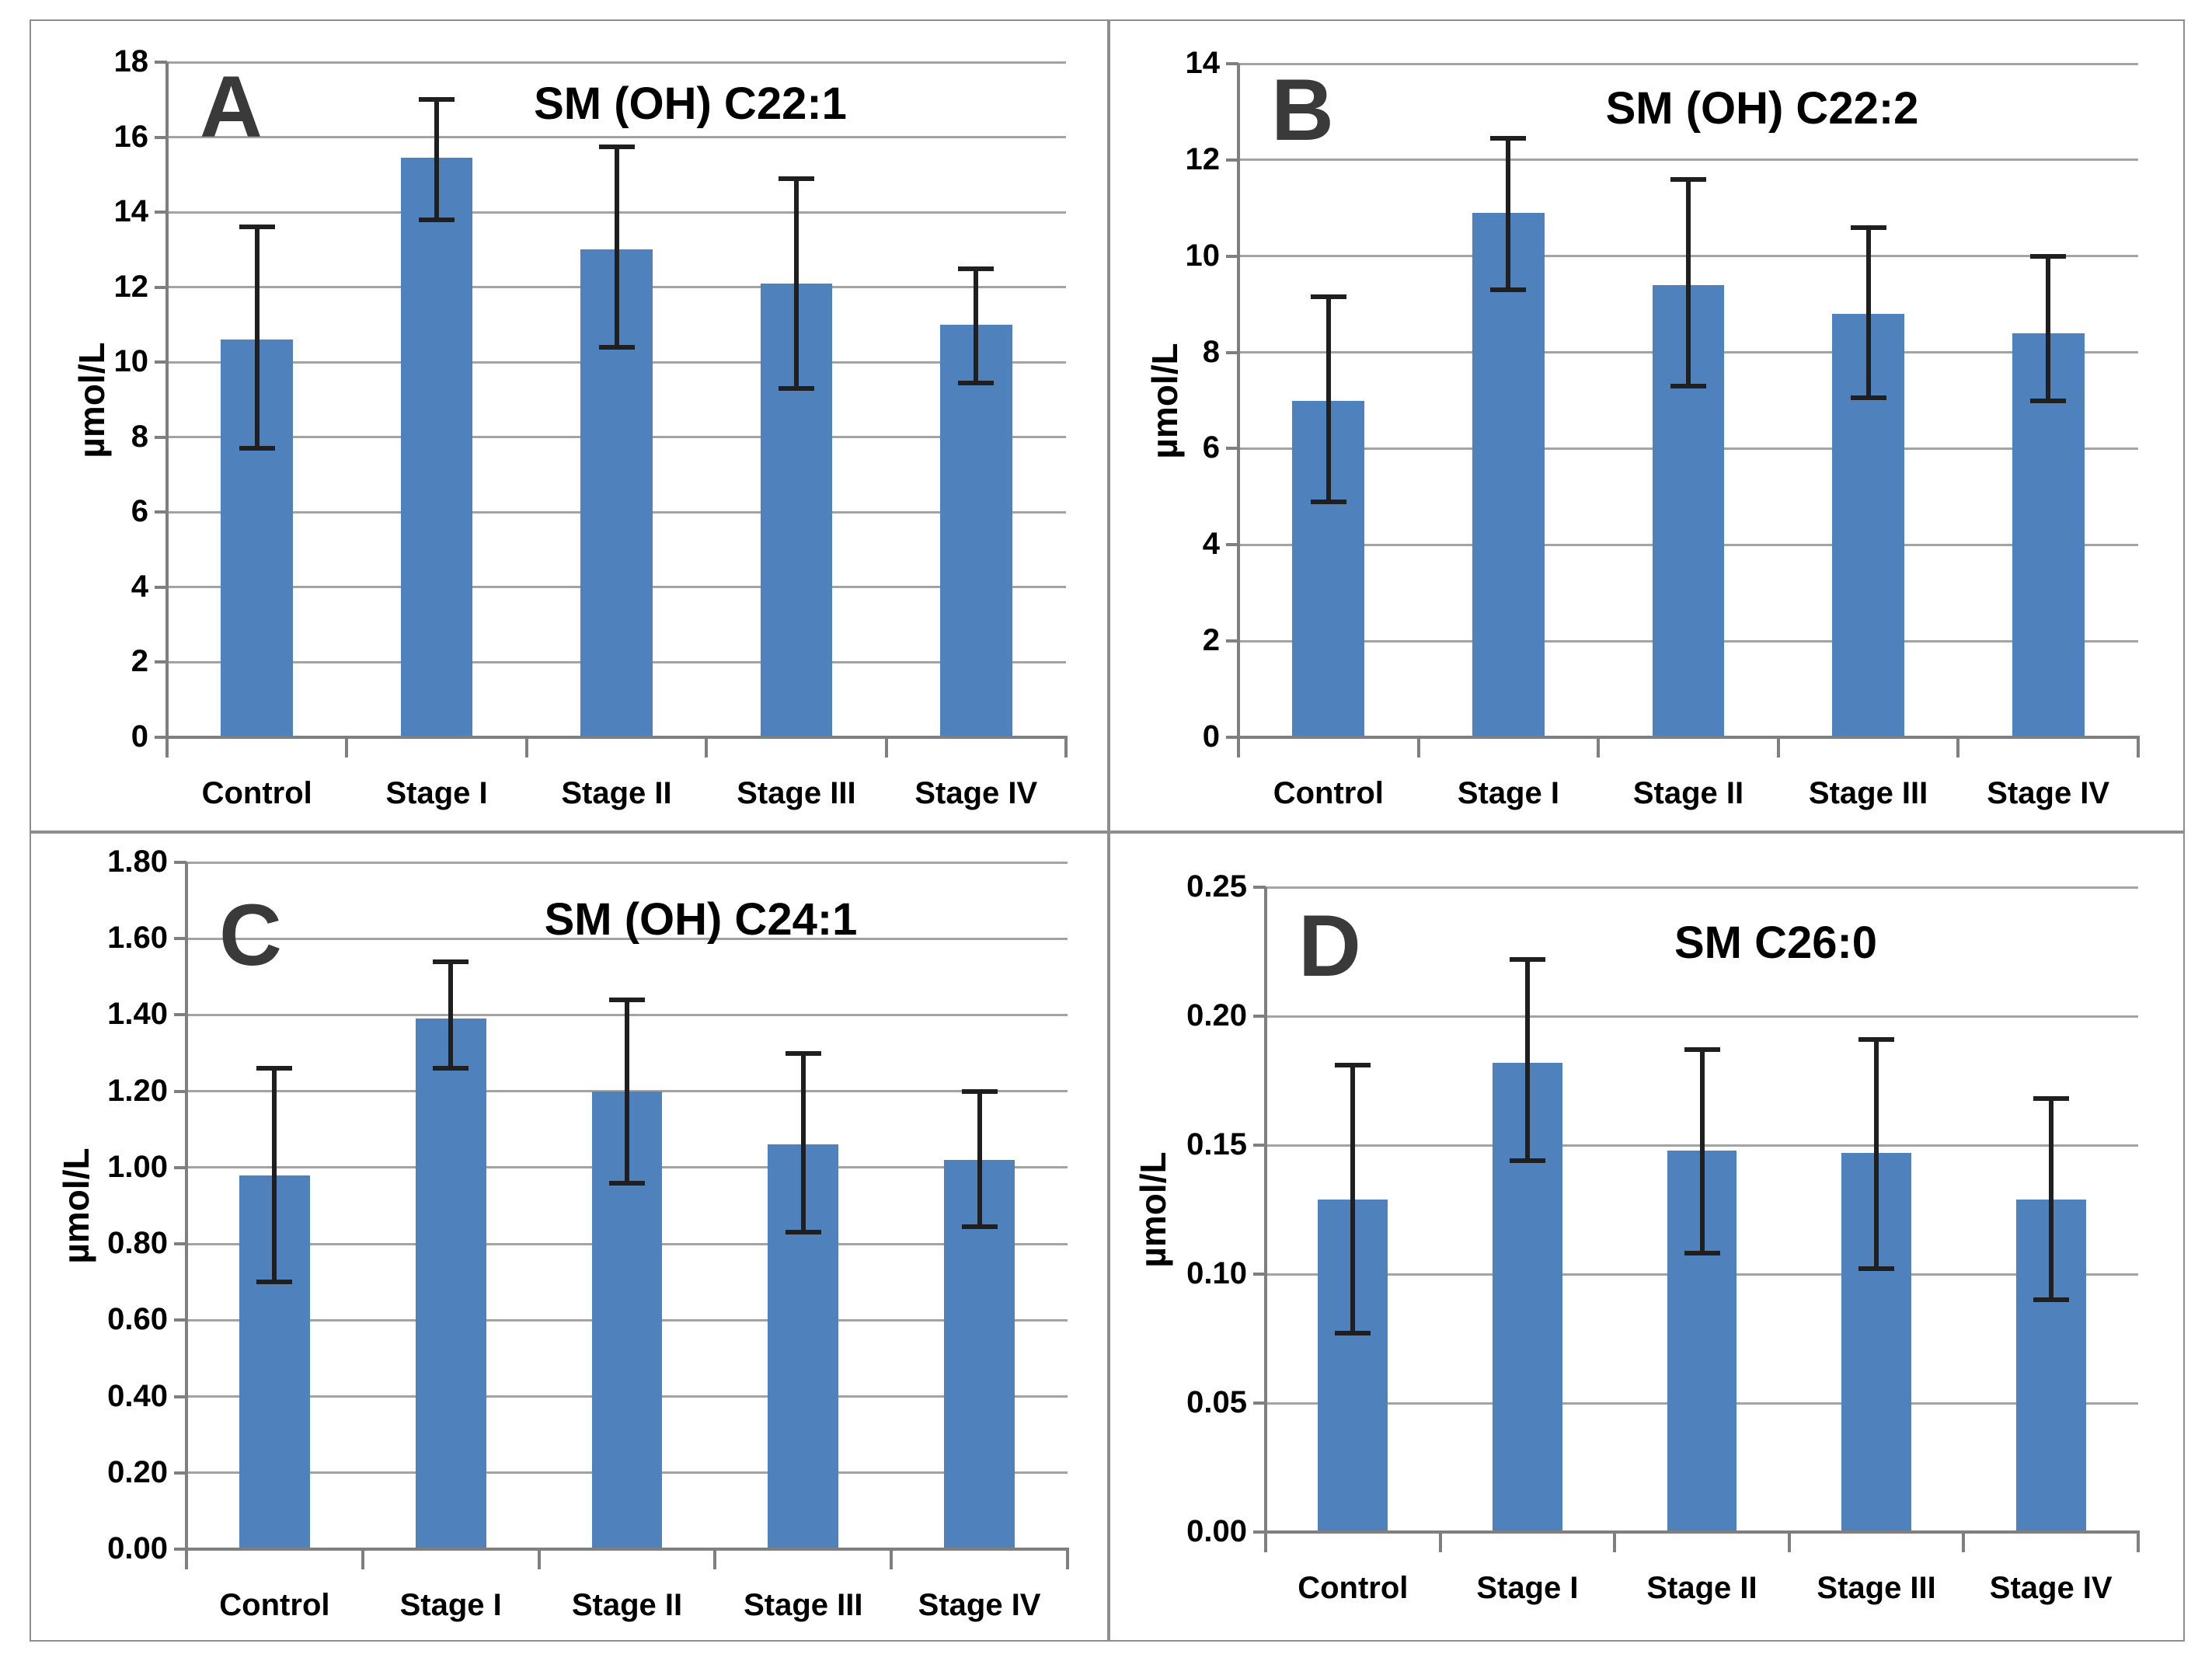 Image resolution: width=2212 pixels, height=1668 pixels. Describe the element at coordinates (1203, 158) in the screenshot. I see `y-axis-tick-label: 12` at that location.